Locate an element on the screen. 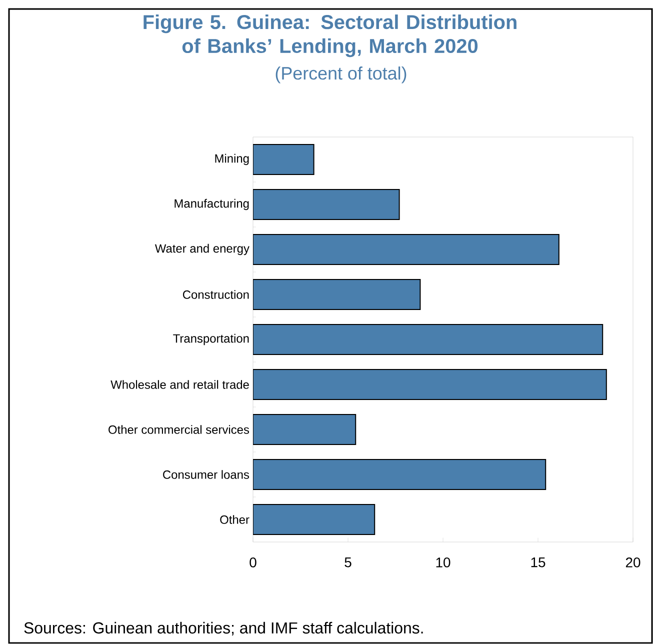  y-tick-label: Other commercial services is located at coordinates (179, 429).